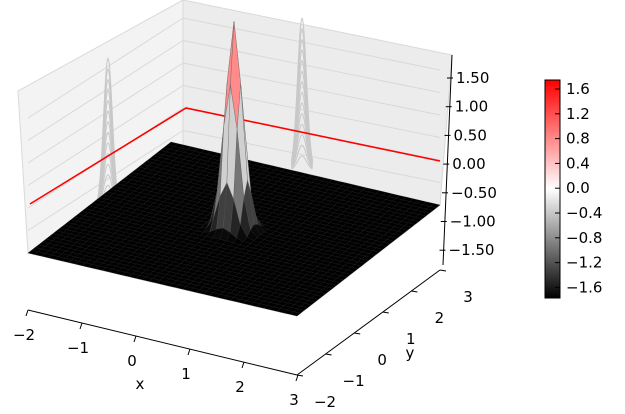 The height and width of the screenshot is (414, 625). I want to click on y-axis-line, so click(368, 322).